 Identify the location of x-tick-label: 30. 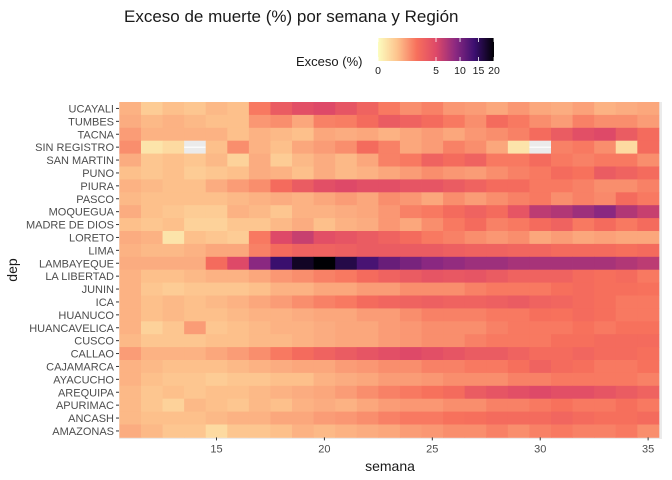
(540, 449).